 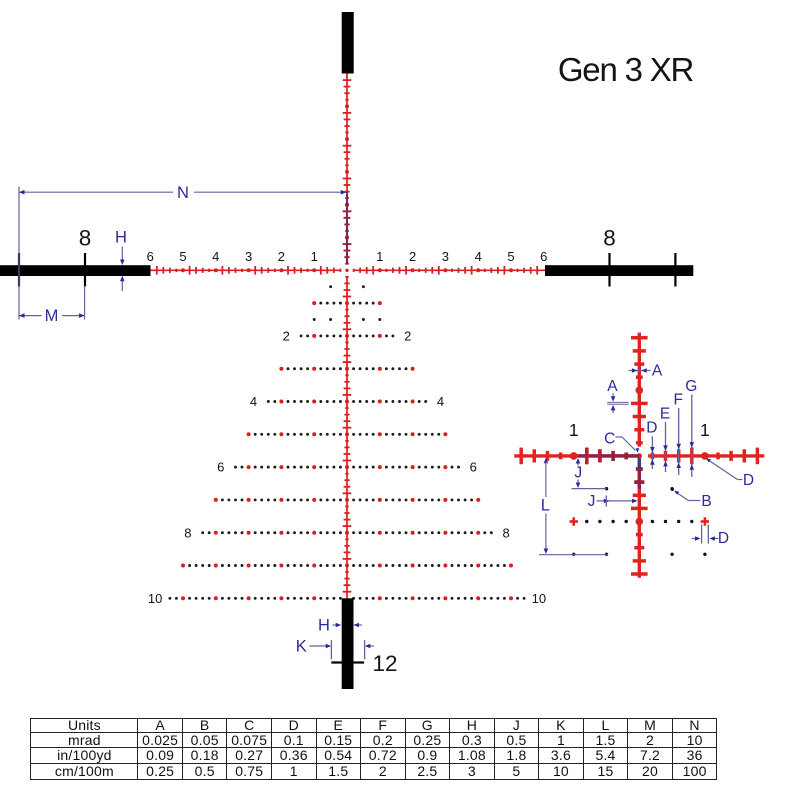 I want to click on svg-text: K, so click(x=301, y=647).